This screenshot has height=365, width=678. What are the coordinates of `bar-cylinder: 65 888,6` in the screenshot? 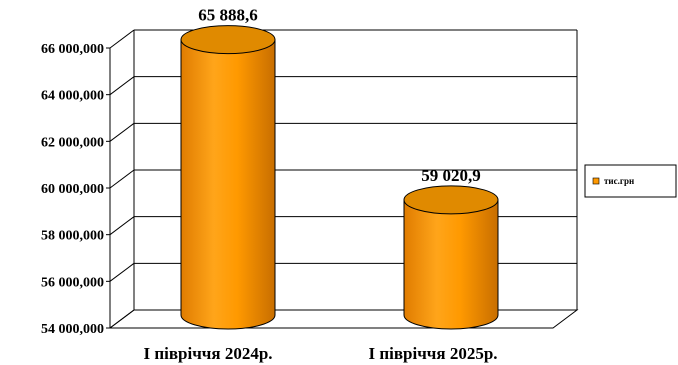 It's located at (228, 168).